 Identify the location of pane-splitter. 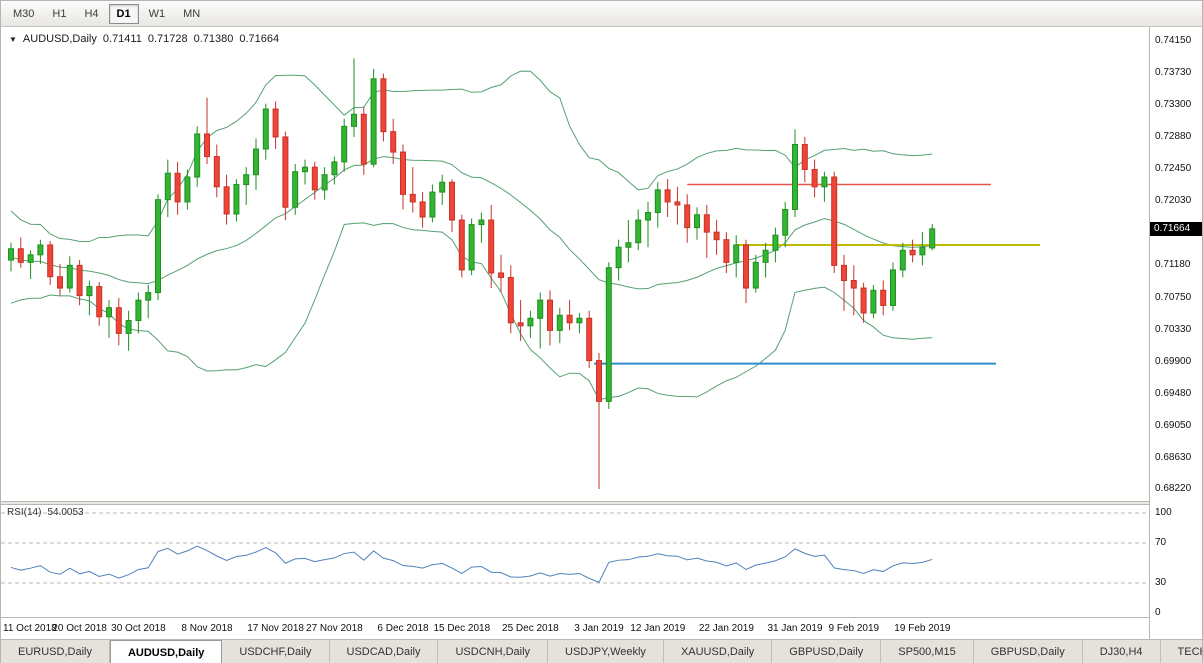
(575, 503).